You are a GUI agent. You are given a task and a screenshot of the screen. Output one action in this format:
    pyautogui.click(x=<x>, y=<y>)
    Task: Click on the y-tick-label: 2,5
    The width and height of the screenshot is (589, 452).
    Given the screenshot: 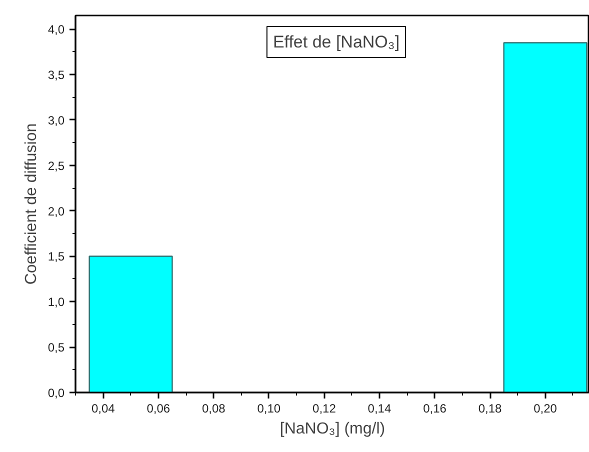 What is the action you would take?
    pyautogui.click(x=56, y=165)
    